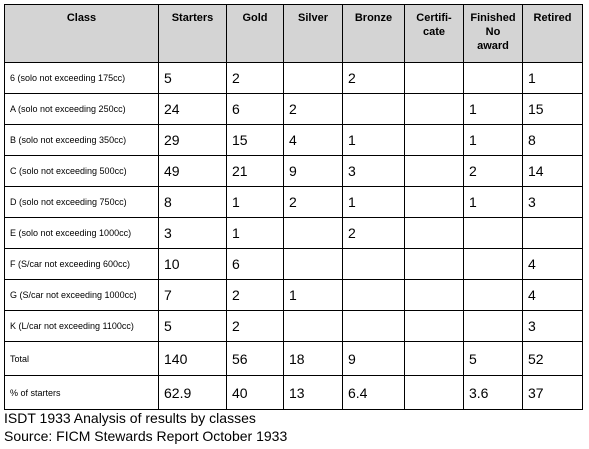  Describe the element at coordinates (81, 78) in the screenshot. I see `row-class-label: 6 (solo not exceeding 175cc)` at that location.